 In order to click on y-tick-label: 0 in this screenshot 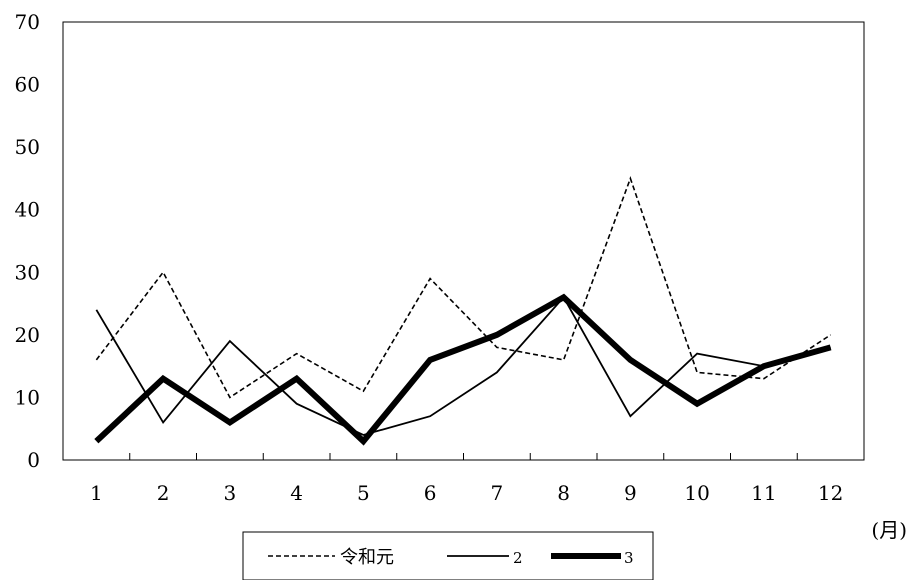, I will do `click(33, 460)`.